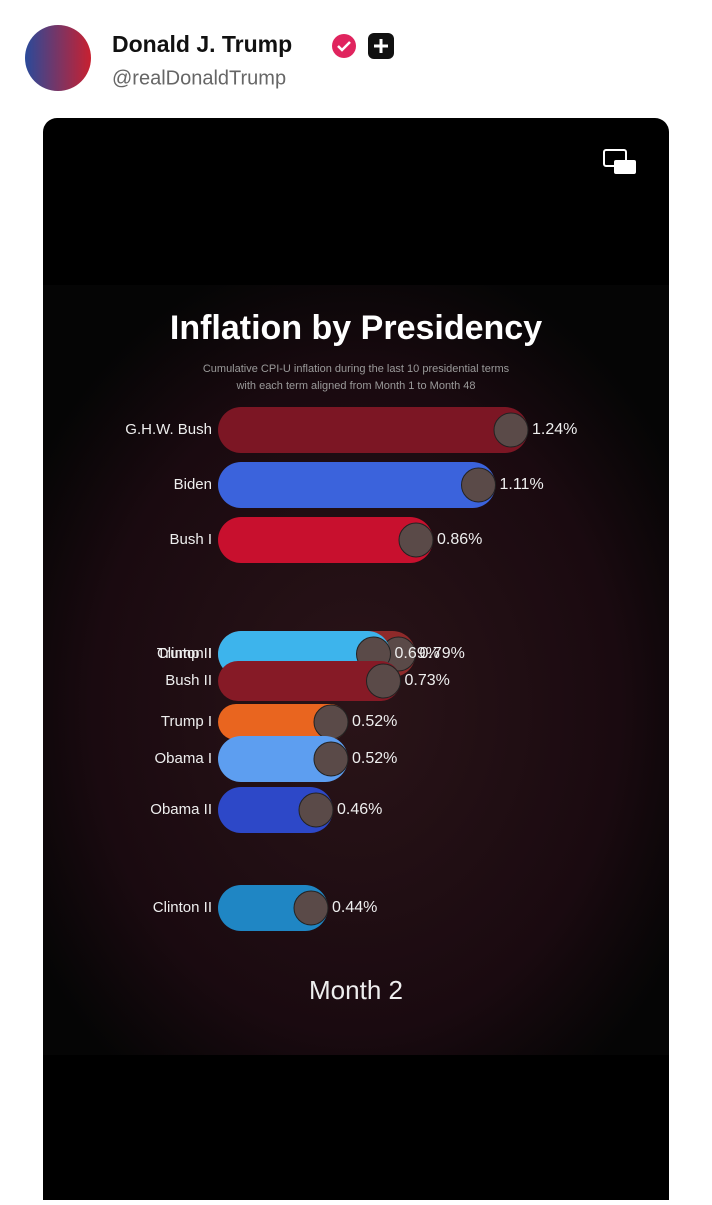 Image resolution: width=712 pixels, height=1205 pixels. What do you see at coordinates (168, 429) in the screenshot?
I see `category-label: G.H.W. Bush` at bounding box center [168, 429].